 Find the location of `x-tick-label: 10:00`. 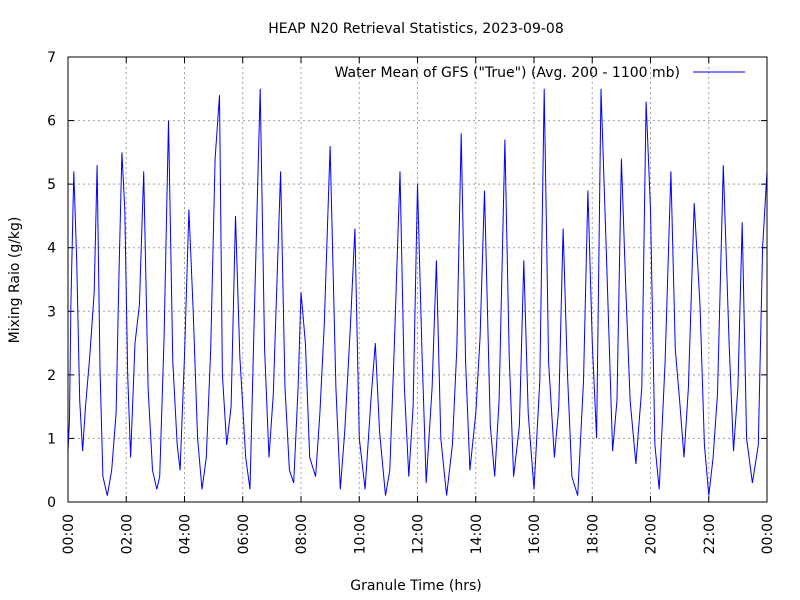

x-tick-label: 10:00 is located at coordinates (360, 534).